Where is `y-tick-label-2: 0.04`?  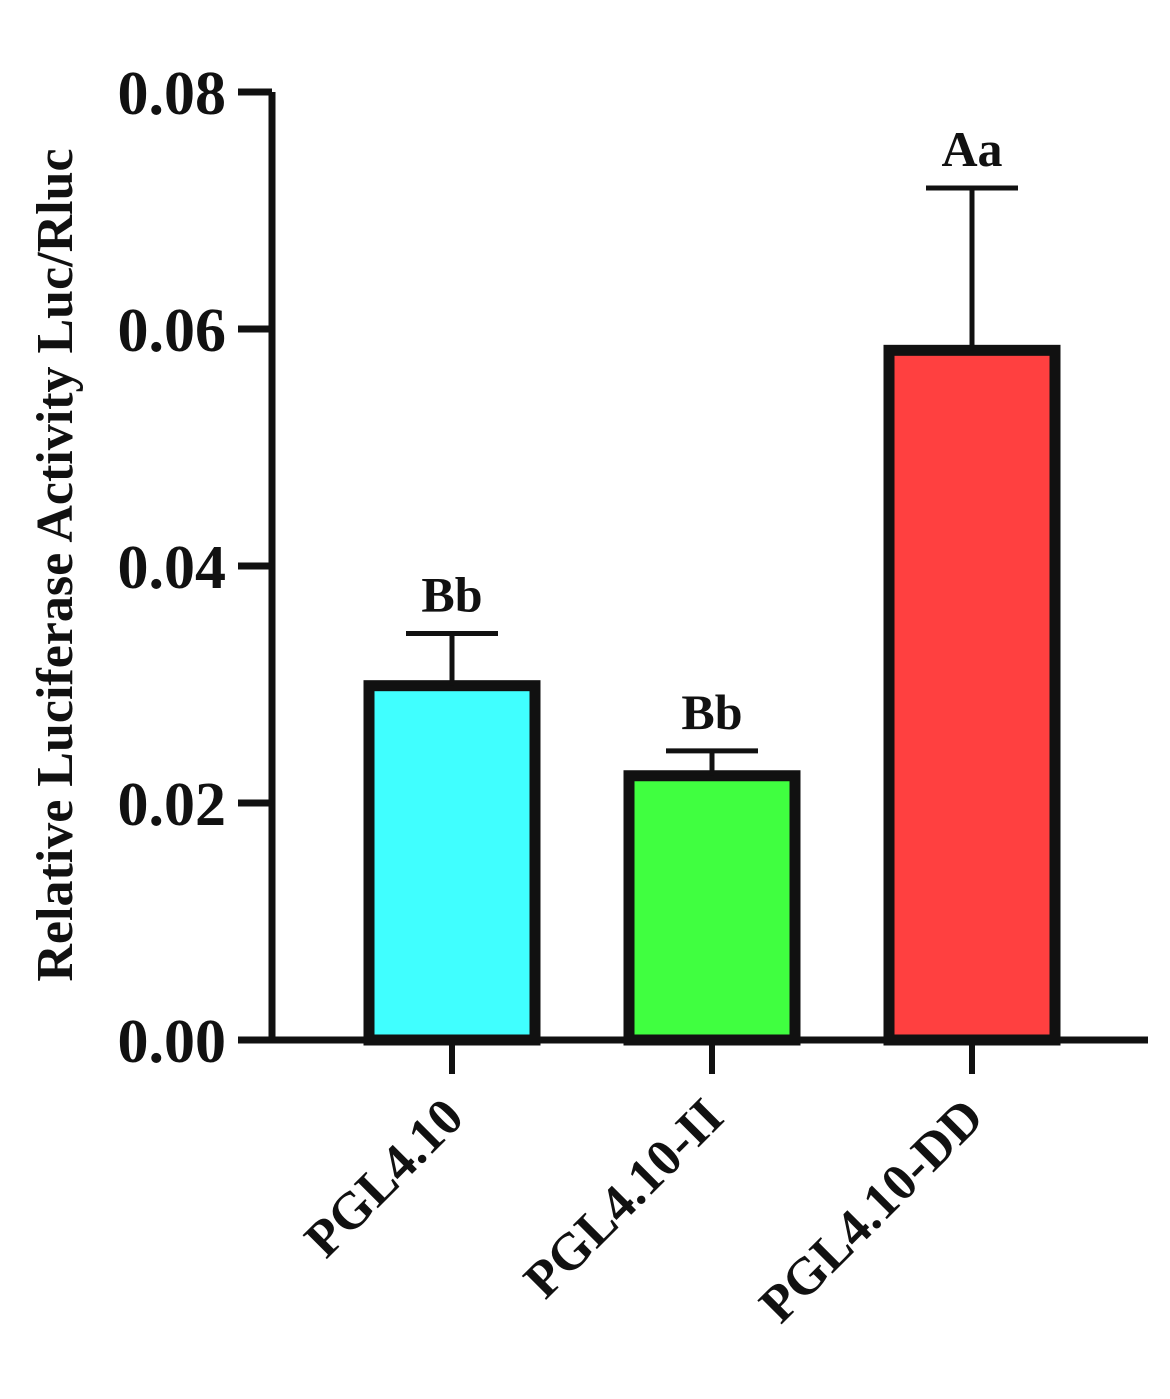 y-tick-label-2: 0.04 is located at coordinates (172, 568).